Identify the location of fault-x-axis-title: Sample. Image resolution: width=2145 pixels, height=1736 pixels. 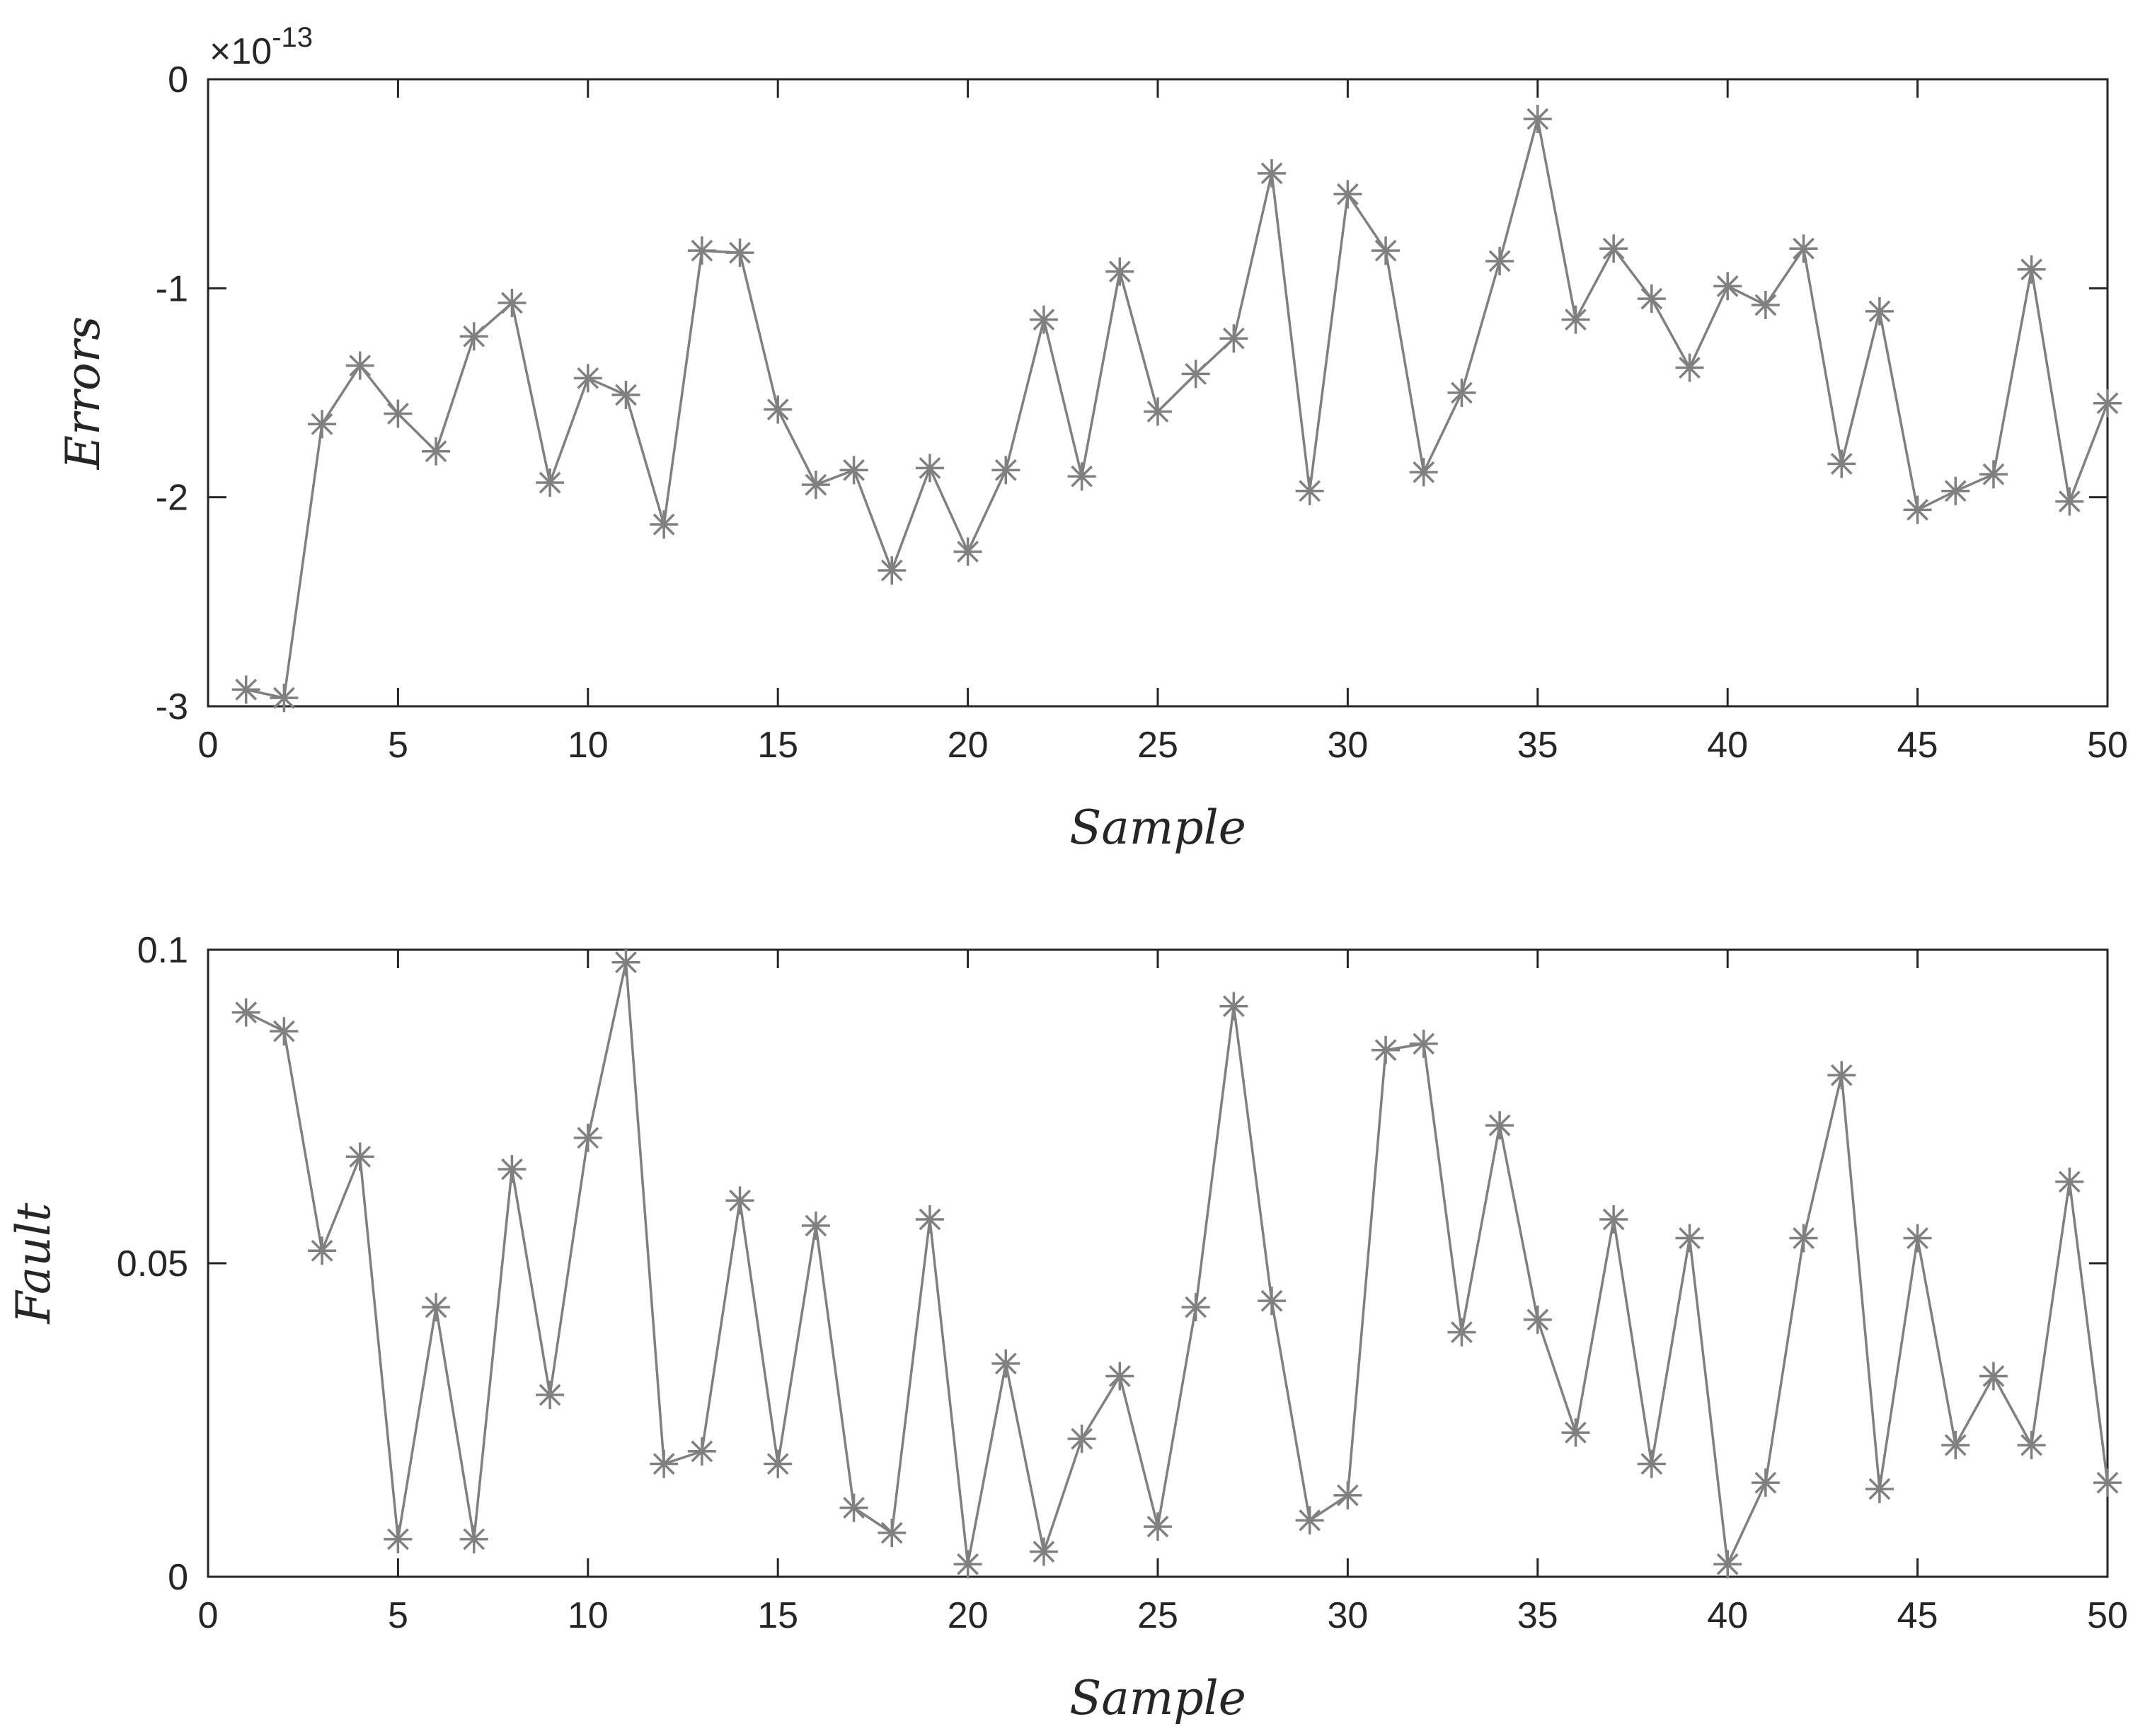
(1158, 1698).